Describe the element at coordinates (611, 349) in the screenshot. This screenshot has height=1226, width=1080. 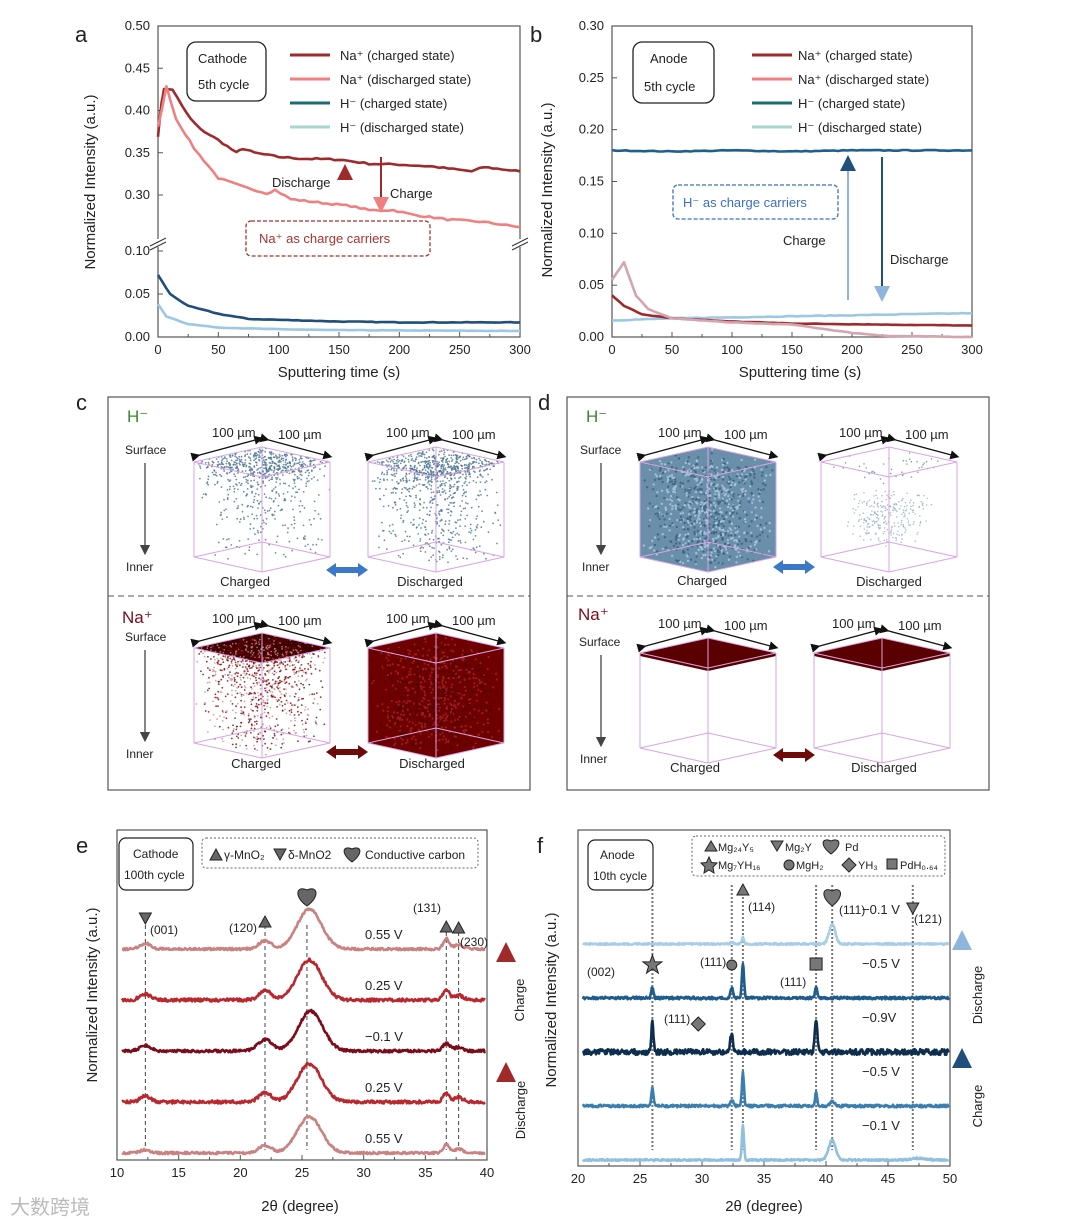
I see `x-tick-label: 0` at that location.